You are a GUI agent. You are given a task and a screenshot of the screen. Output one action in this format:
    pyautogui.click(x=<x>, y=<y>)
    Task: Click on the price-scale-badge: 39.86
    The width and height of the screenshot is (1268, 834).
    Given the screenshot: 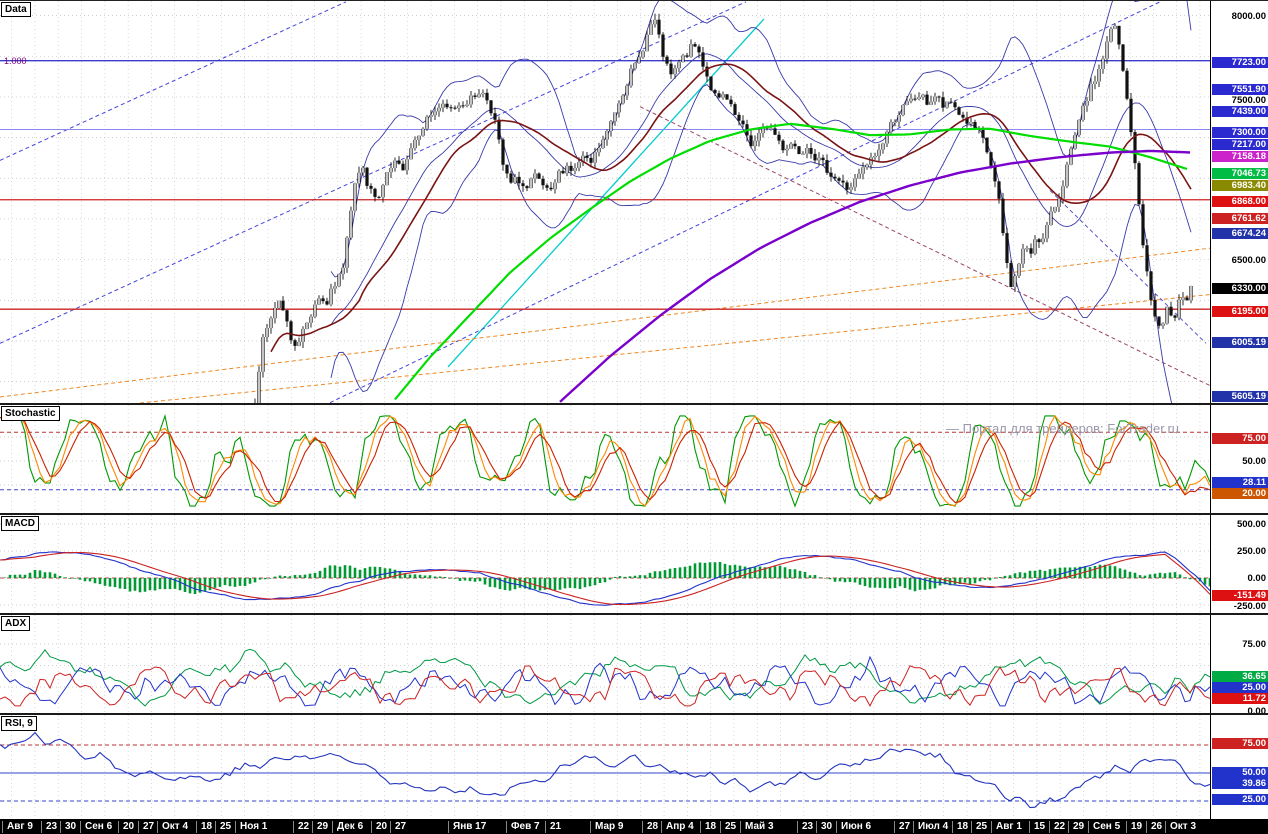 What is the action you would take?
    pyautogui.click(x=1240, y=783)
    